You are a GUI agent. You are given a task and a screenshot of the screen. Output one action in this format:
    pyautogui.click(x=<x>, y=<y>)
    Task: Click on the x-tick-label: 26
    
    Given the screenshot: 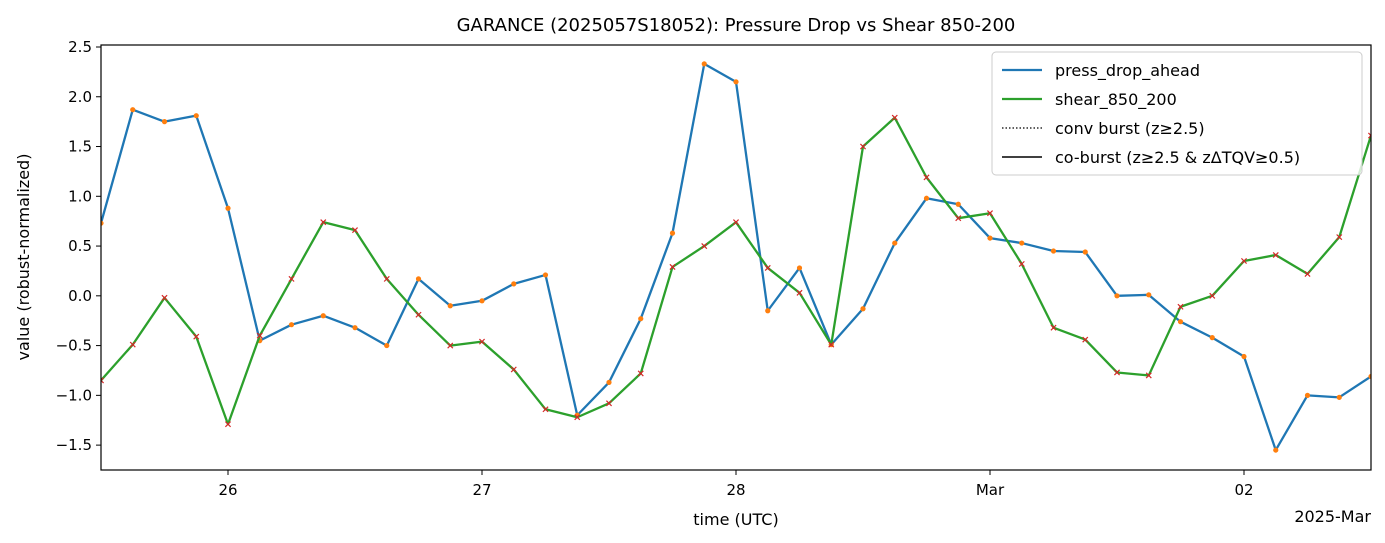 What is the action you would take?
    pyautogui.click(x=227, y=490)
    